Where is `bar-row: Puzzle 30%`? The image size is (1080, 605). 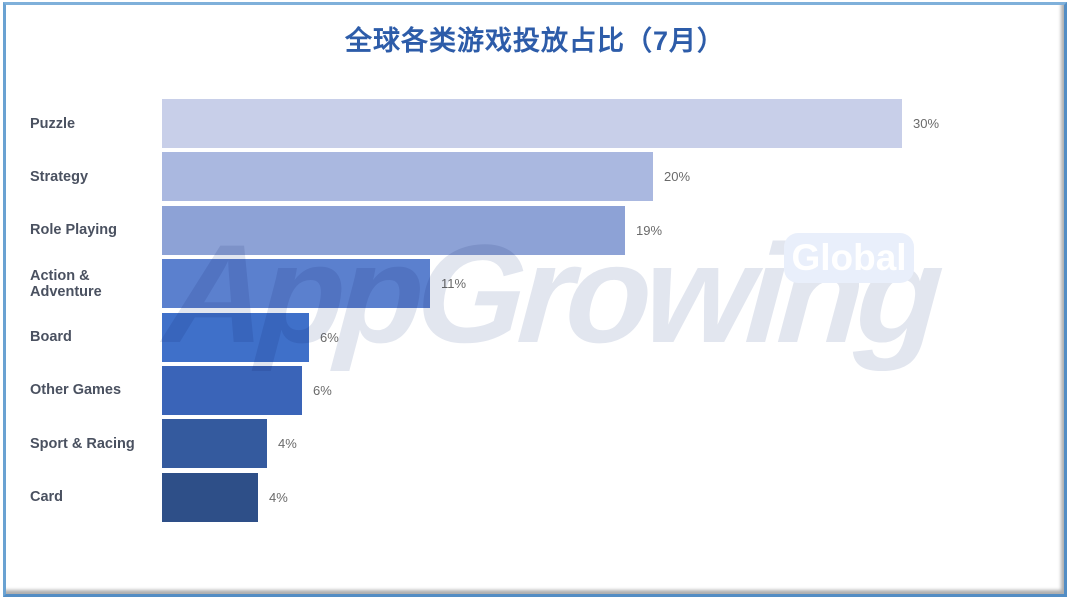
bar-row: Puzzle 30% is located at coordinates (537, 123).